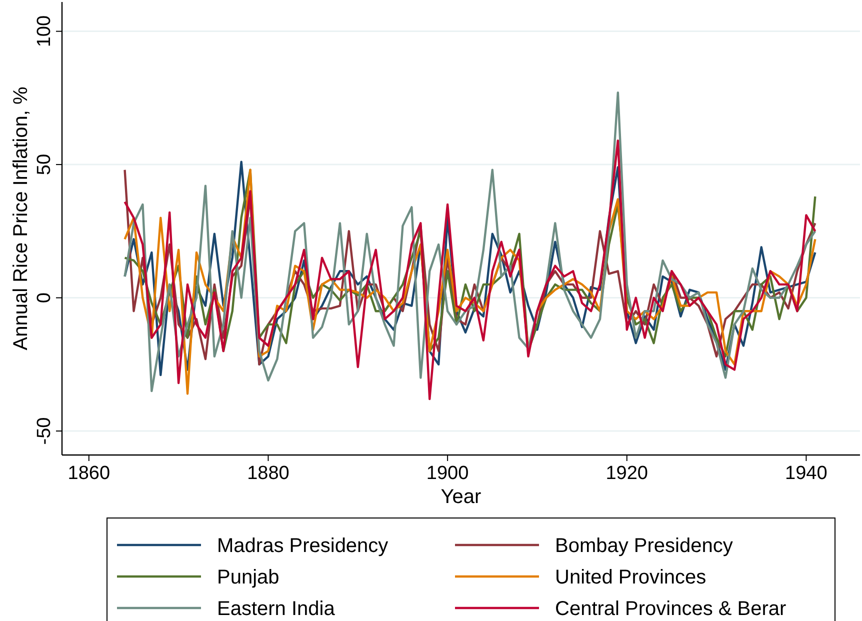  What do you see at coordinates (268, 473) in the screenshot?
I see `x-tick-label: 1880` at bounding box center [268, 473].